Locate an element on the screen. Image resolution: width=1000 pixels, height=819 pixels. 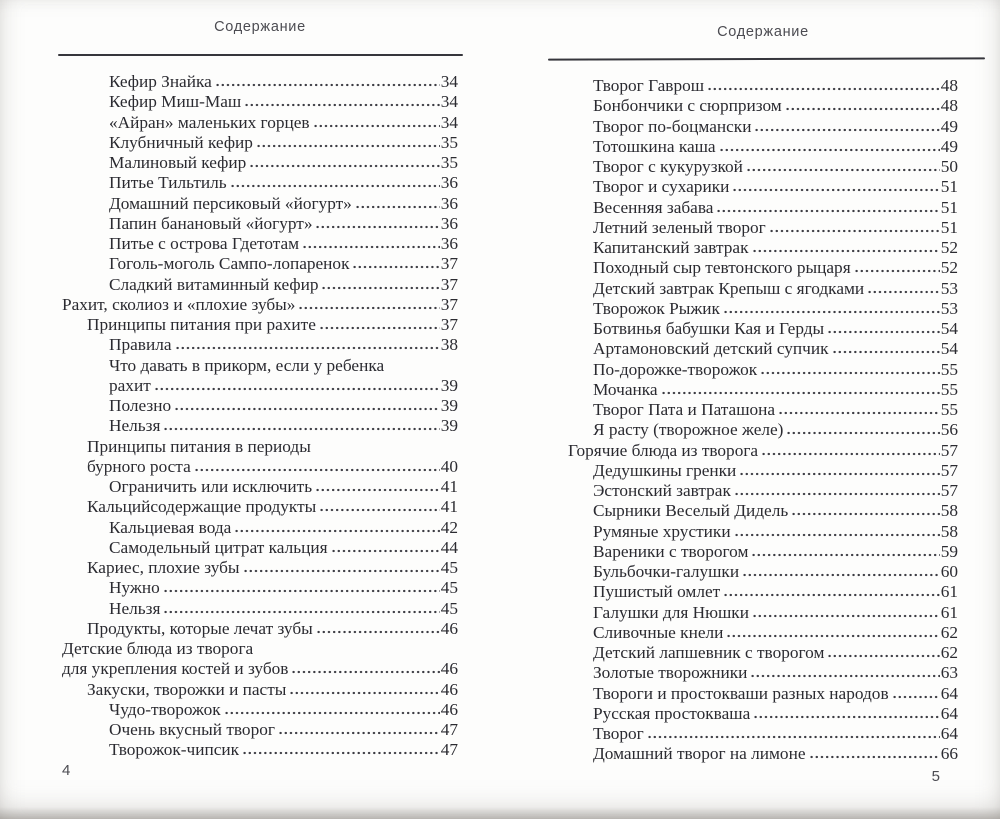
toc-entry-title: Ограничить или исключить is located at coordinates (211, 486).